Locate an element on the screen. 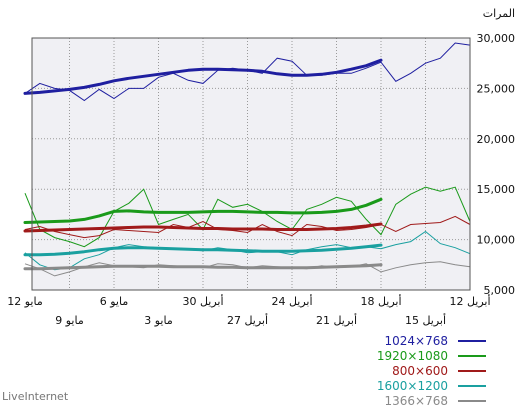  legend-entry: 1024×768 is located at coordinates (435, 341).